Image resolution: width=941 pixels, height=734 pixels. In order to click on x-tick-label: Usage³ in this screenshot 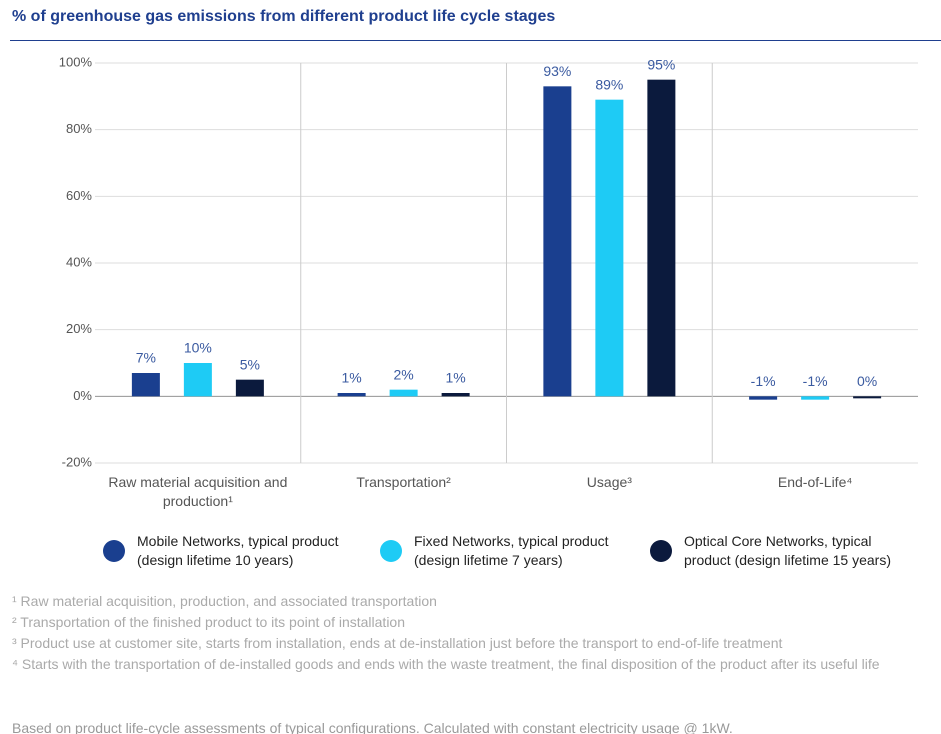, I will do `click(609, 482)`.